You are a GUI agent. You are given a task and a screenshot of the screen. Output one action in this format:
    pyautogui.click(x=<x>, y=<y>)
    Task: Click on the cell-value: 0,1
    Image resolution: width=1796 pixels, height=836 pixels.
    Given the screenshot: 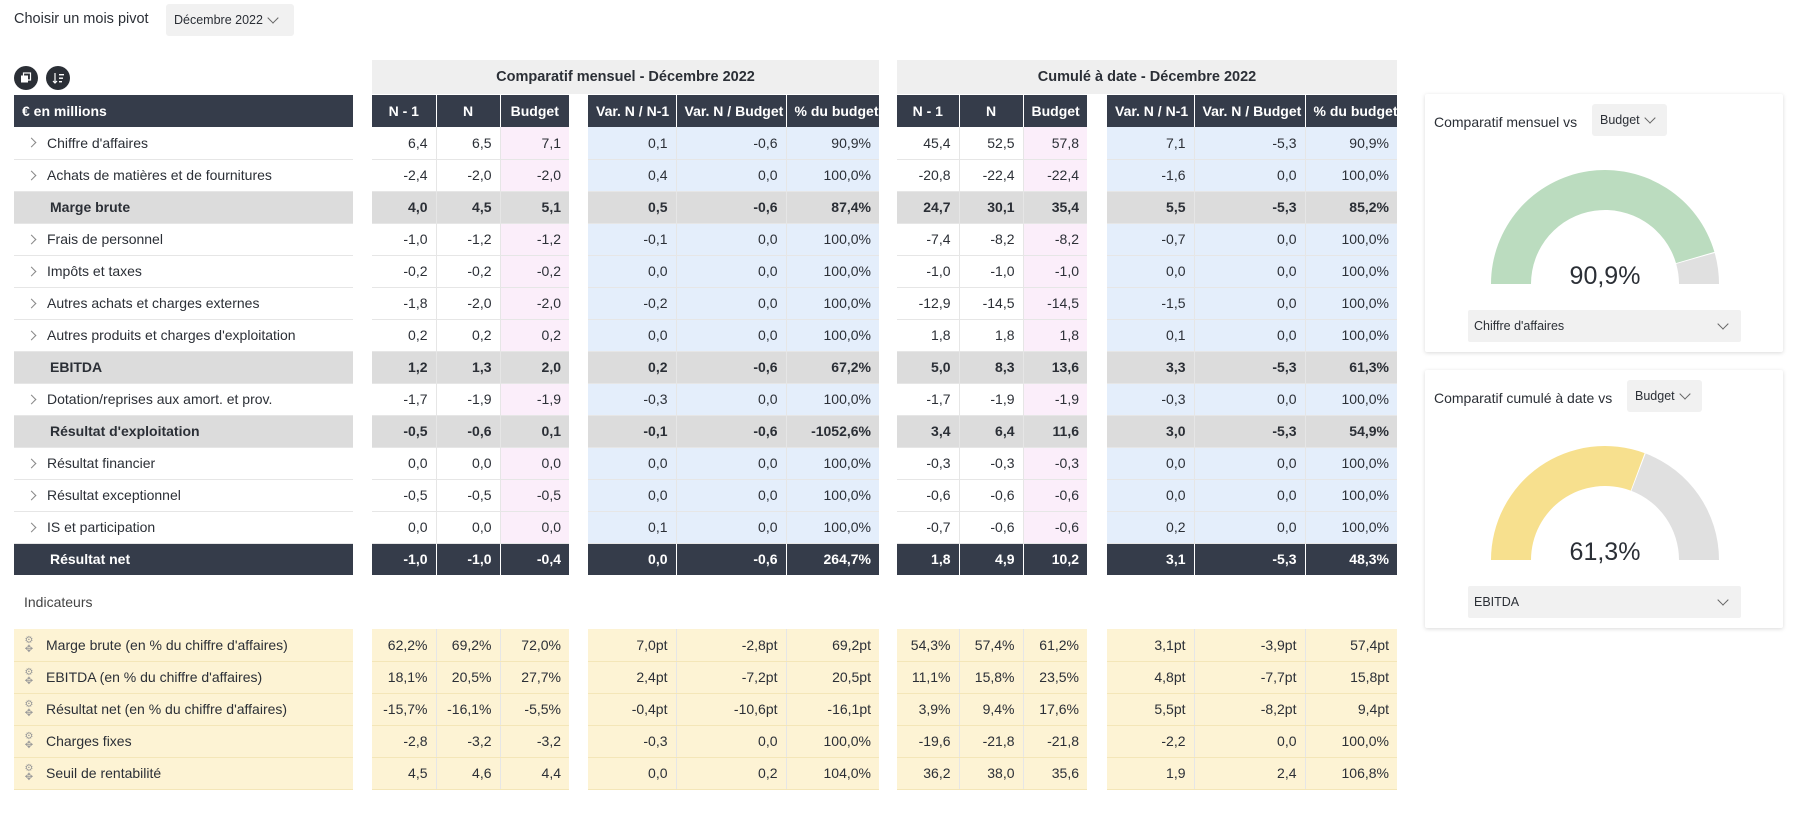 What is the action you would take?
    pyautogui.click(x=632, y=143)
    